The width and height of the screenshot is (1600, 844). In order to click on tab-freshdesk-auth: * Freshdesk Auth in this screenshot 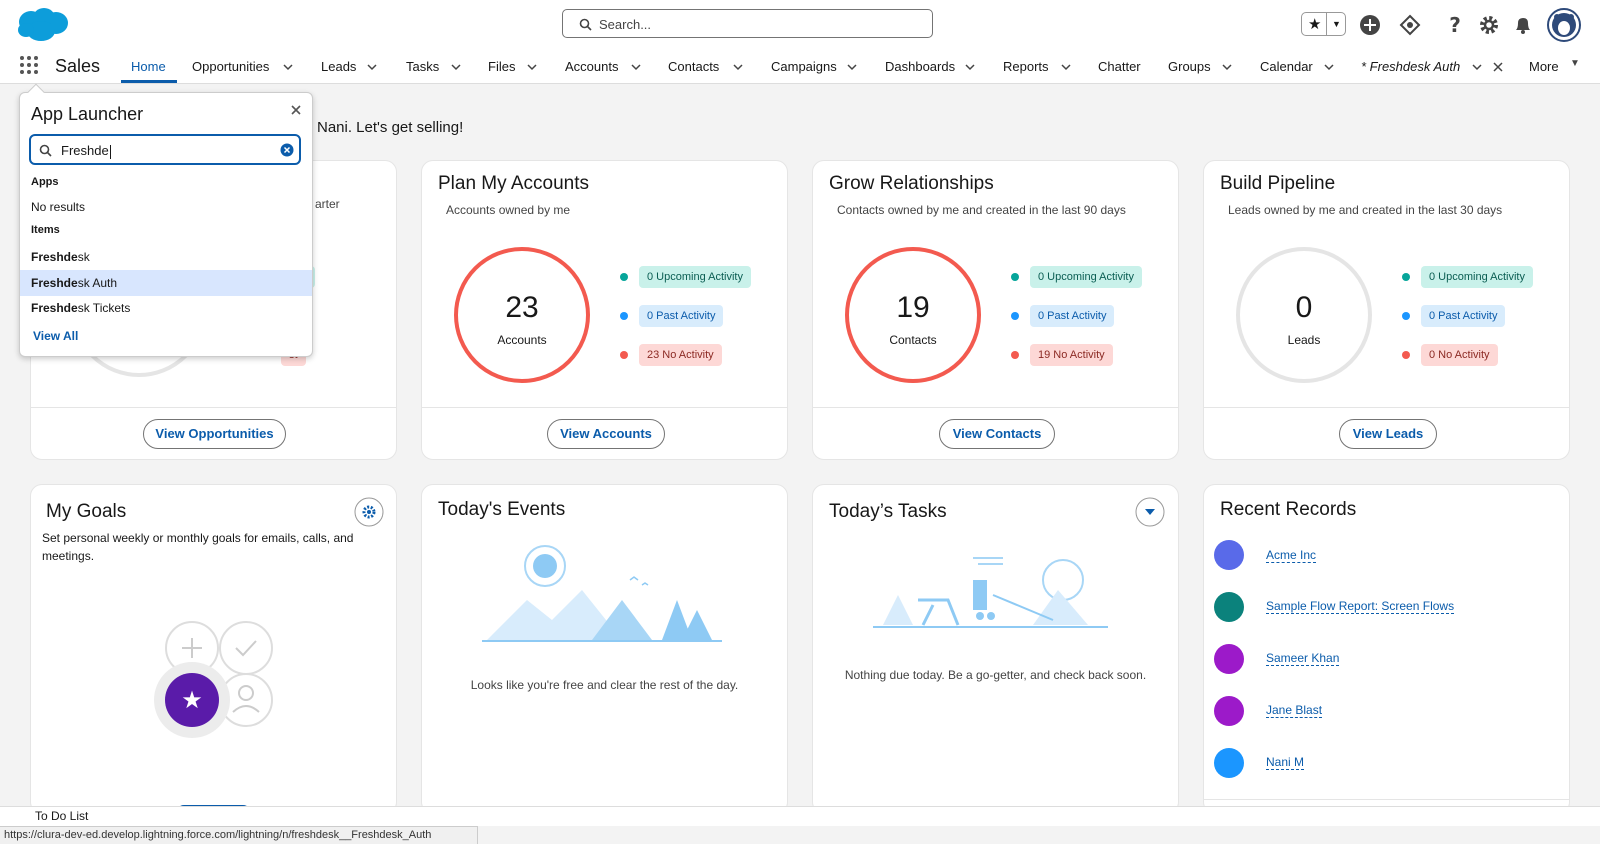, I will do `click(1411, 66)`.